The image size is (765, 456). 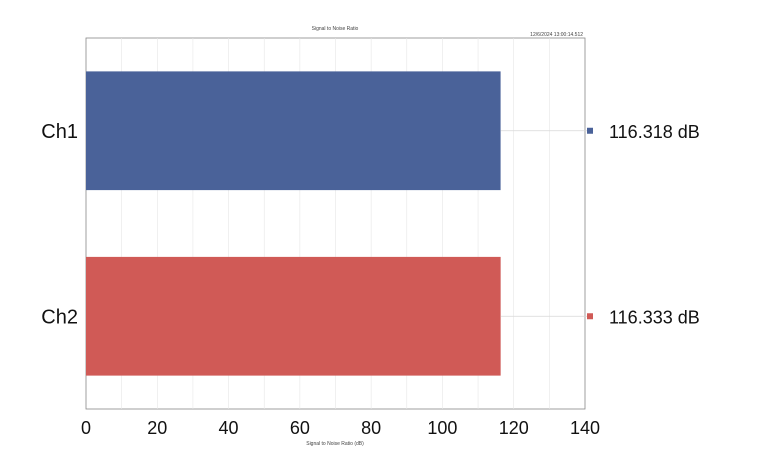 What do you see at coordinates (585, 428) in the screenshot?
I see `x-tick-label: 140` at bounding box center [585, 428].